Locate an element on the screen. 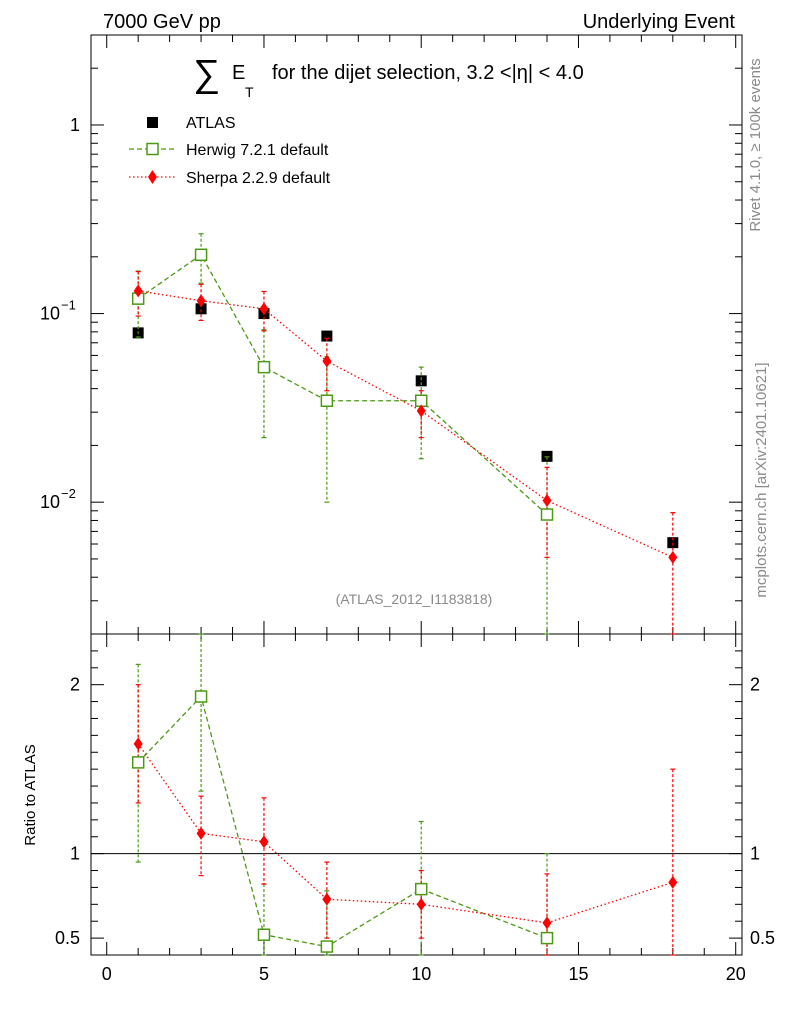  process-label: Underlying Event is located at coordinates (659, 22).